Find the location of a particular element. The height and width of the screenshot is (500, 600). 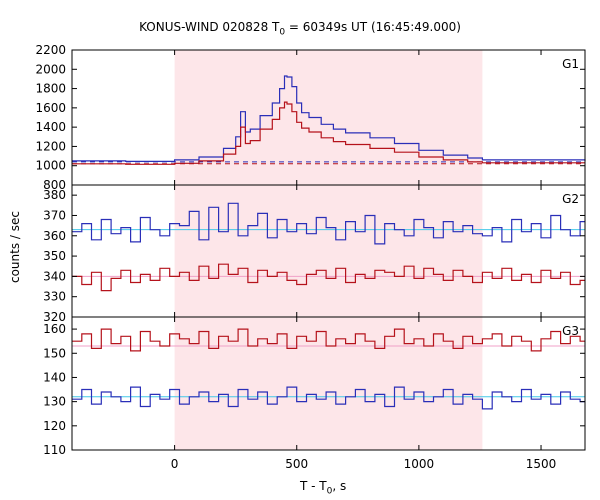

g2-y-tick-label: 360 is located at coordinates (54, 236).